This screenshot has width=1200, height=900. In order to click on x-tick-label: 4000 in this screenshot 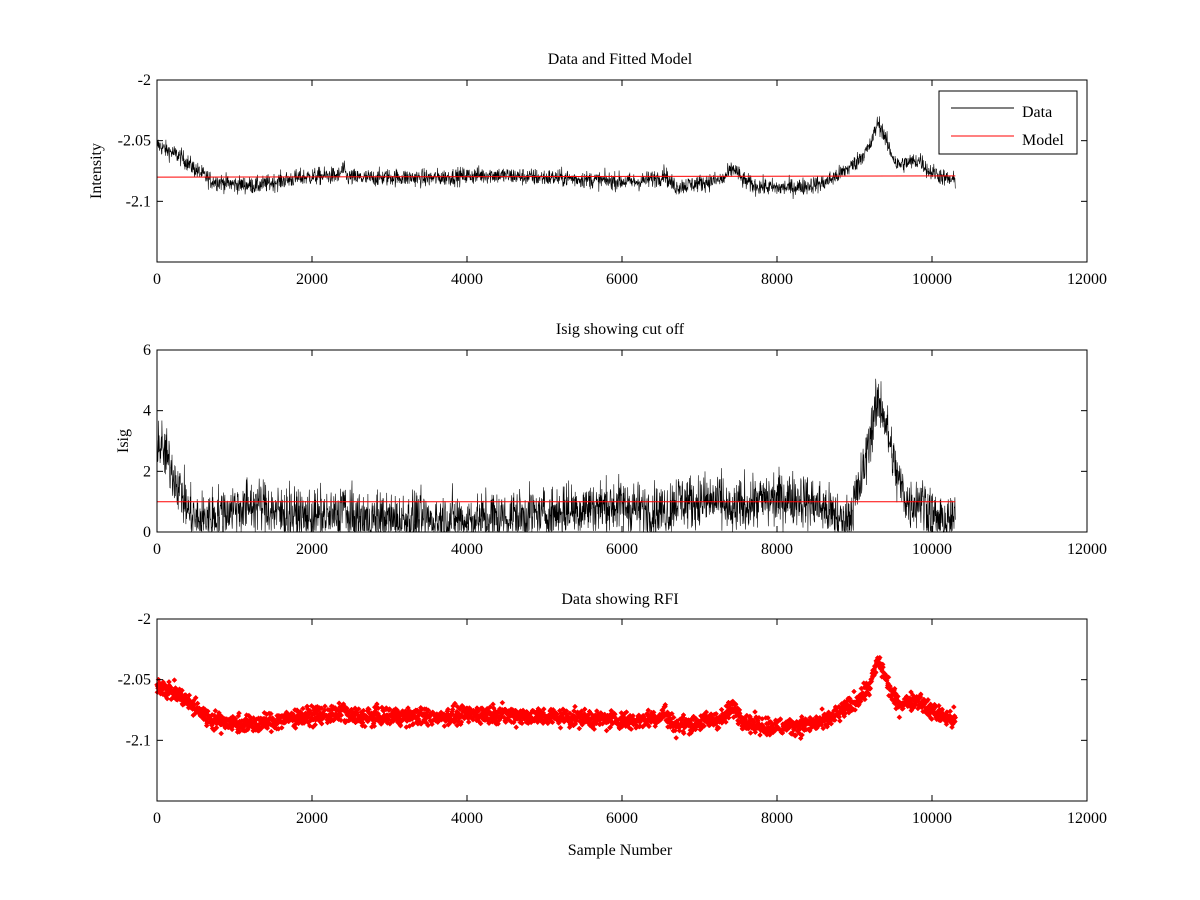, I will do `click(467, 279)`.